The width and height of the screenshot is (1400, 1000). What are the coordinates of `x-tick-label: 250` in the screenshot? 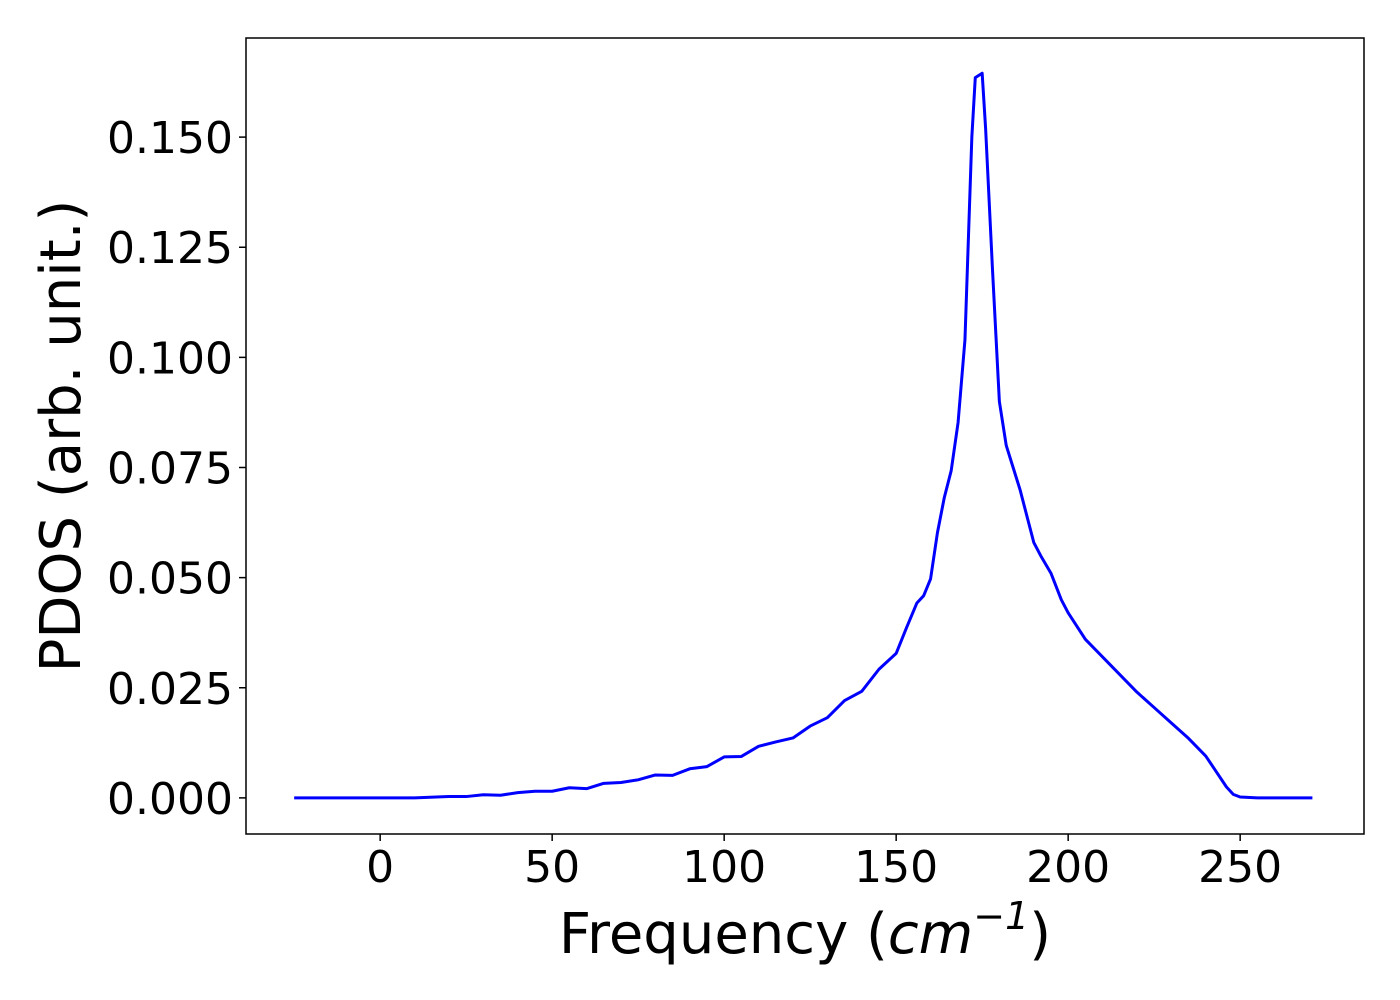 It's located at (1240, 867).